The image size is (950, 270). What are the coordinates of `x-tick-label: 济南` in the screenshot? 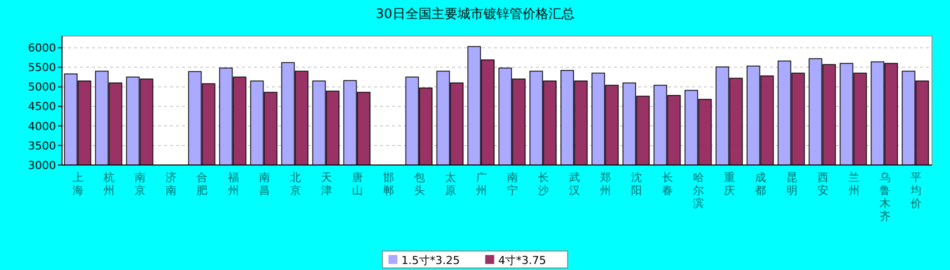 It's located at (171, 184).